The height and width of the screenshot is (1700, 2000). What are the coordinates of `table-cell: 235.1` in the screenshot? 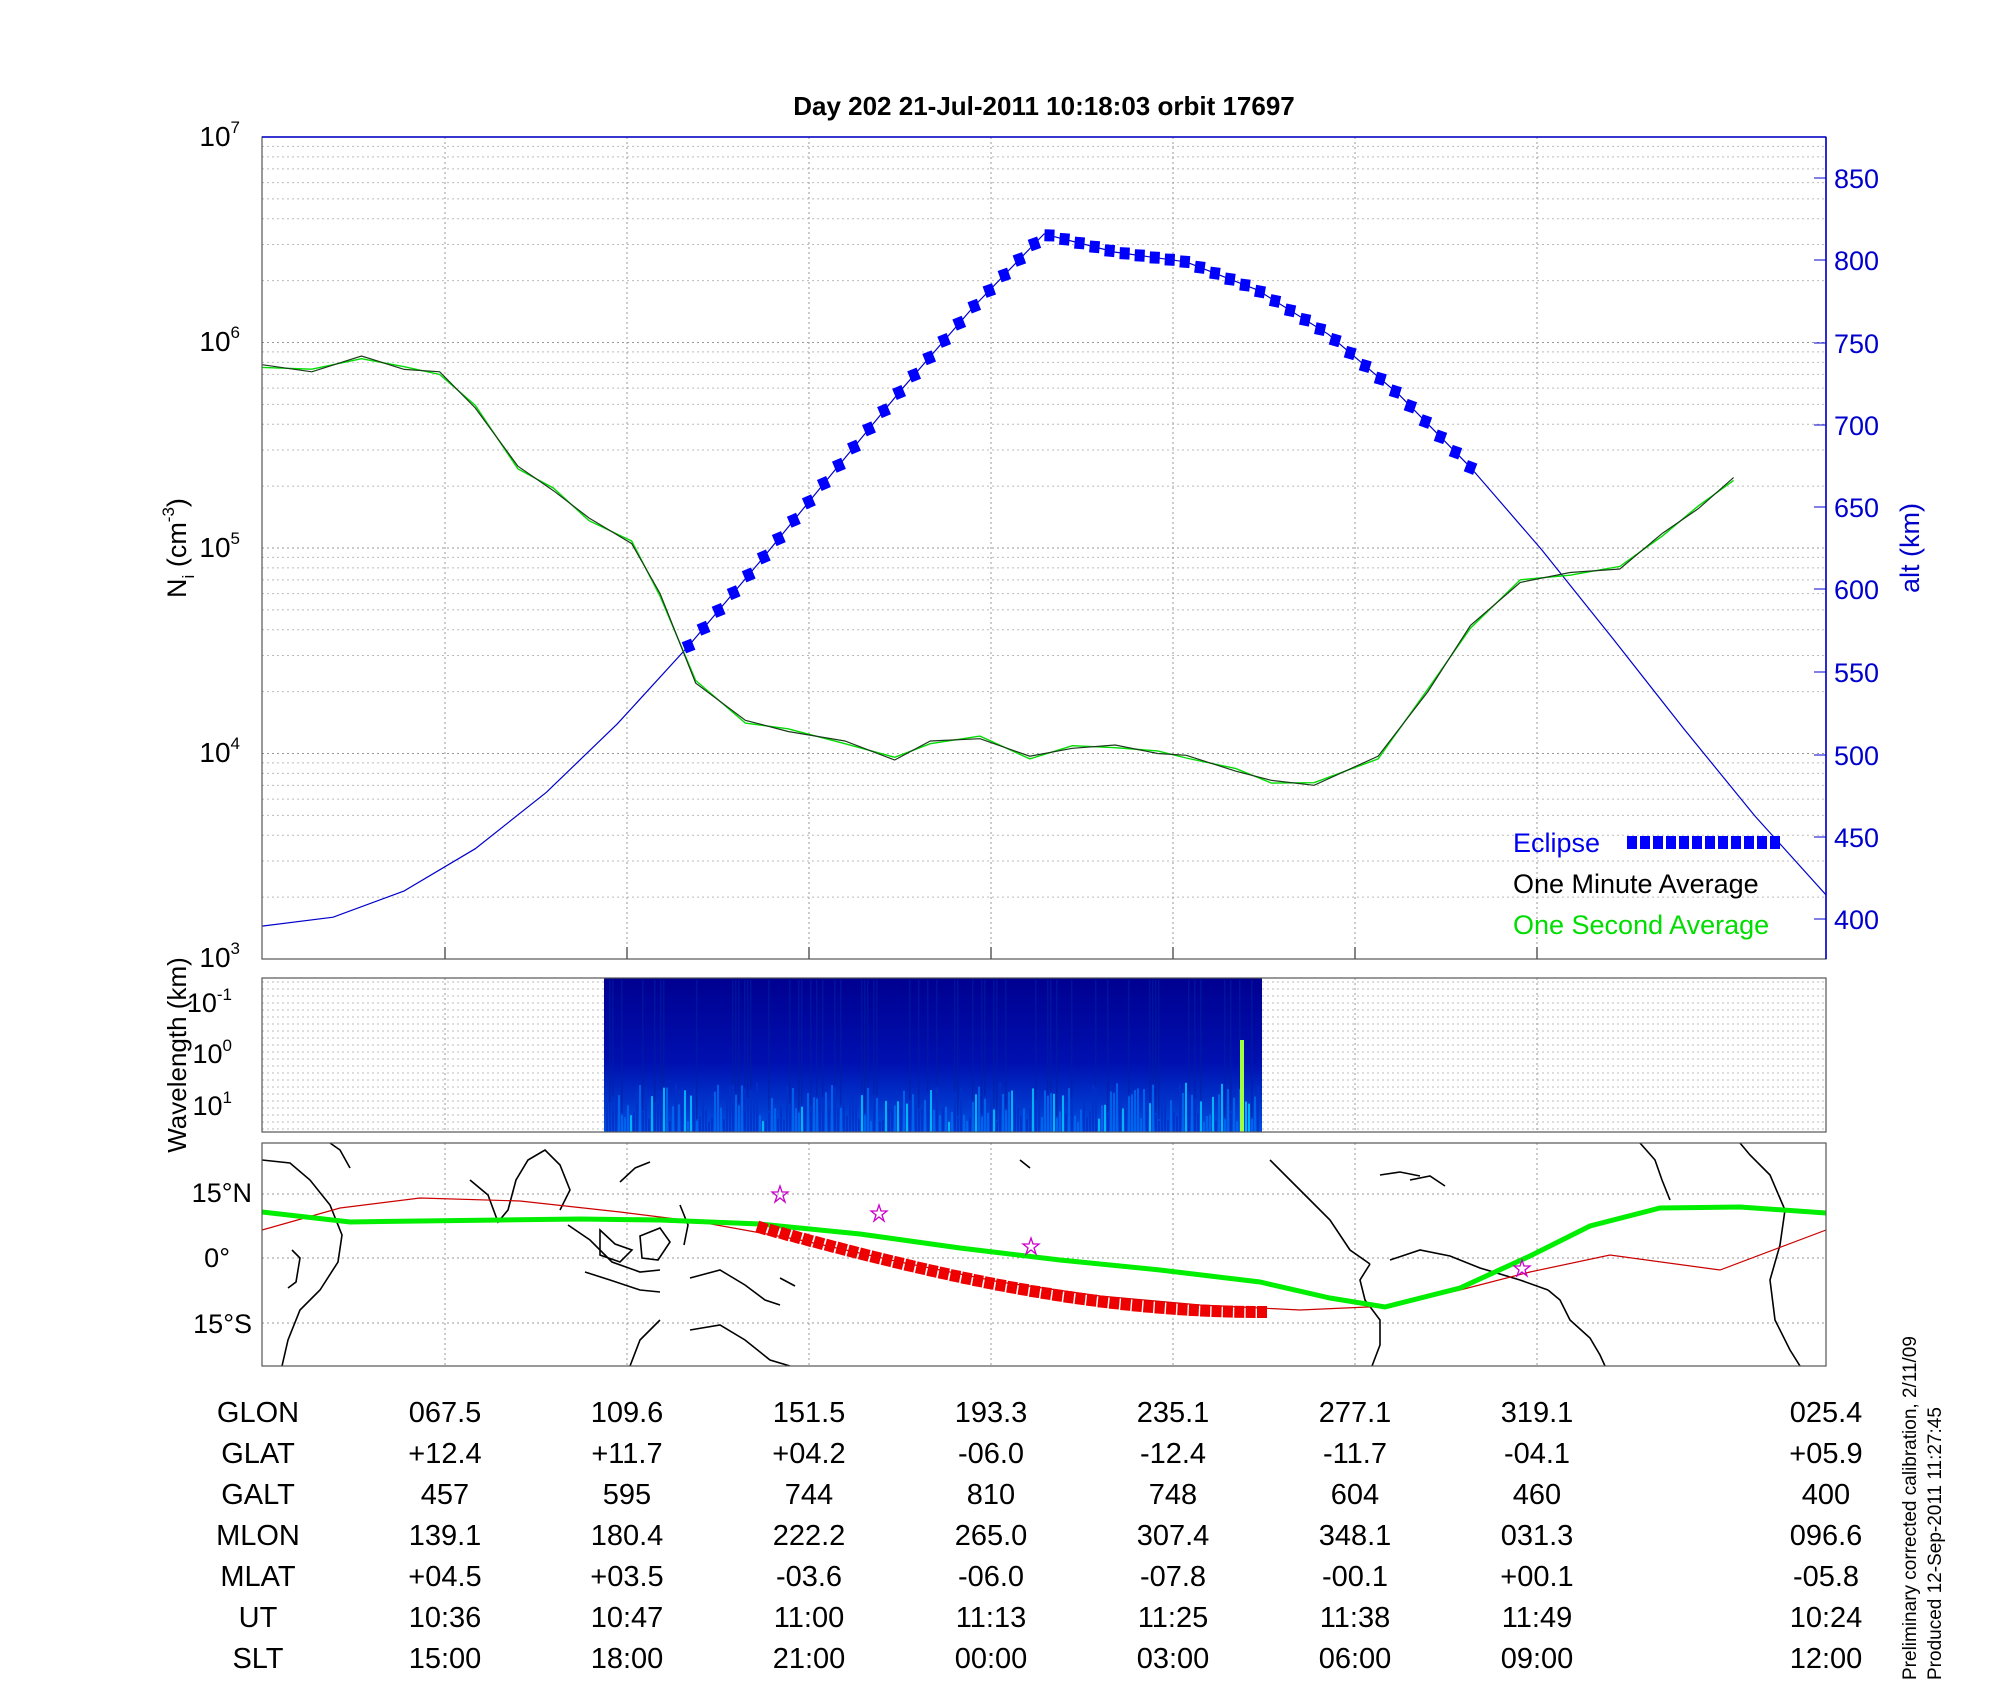 It's located at (1173, 1413).